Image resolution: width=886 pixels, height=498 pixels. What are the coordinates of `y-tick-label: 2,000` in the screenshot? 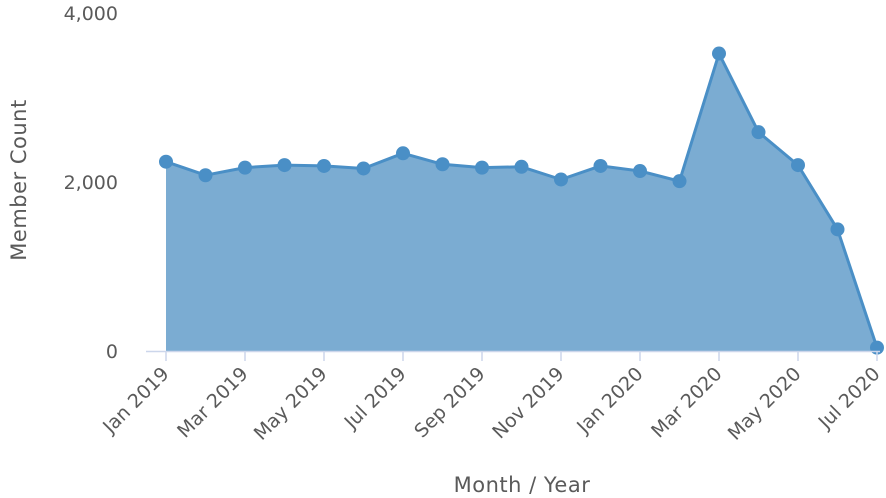 It's located at (91, 183).